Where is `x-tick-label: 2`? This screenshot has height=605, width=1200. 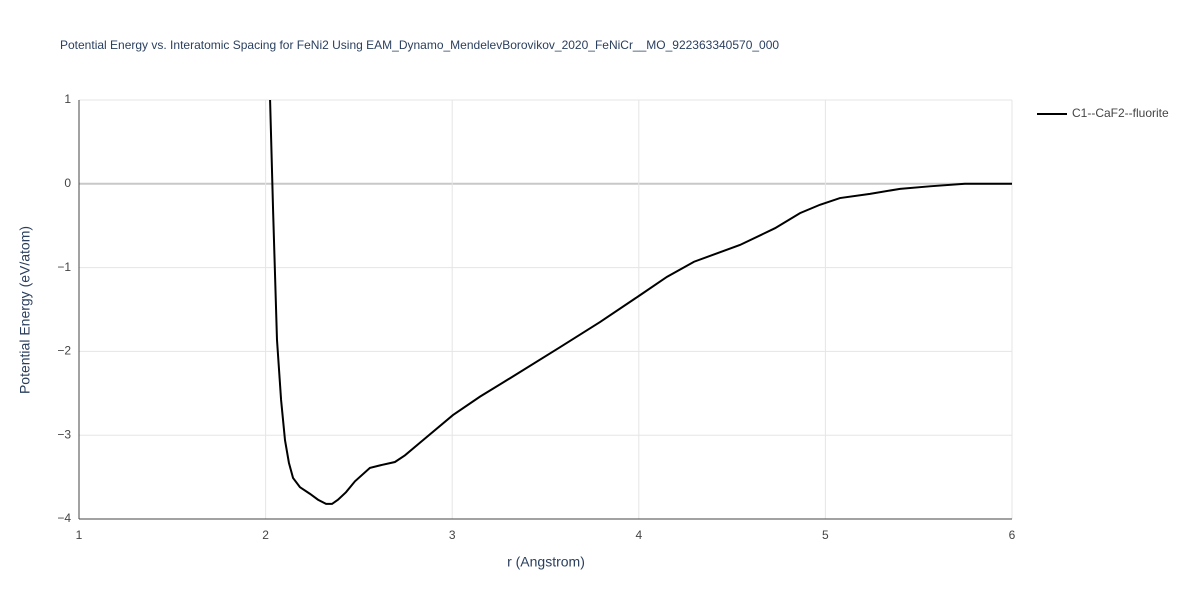 x-tick-label: 2 is located at coordinates (265, 535).